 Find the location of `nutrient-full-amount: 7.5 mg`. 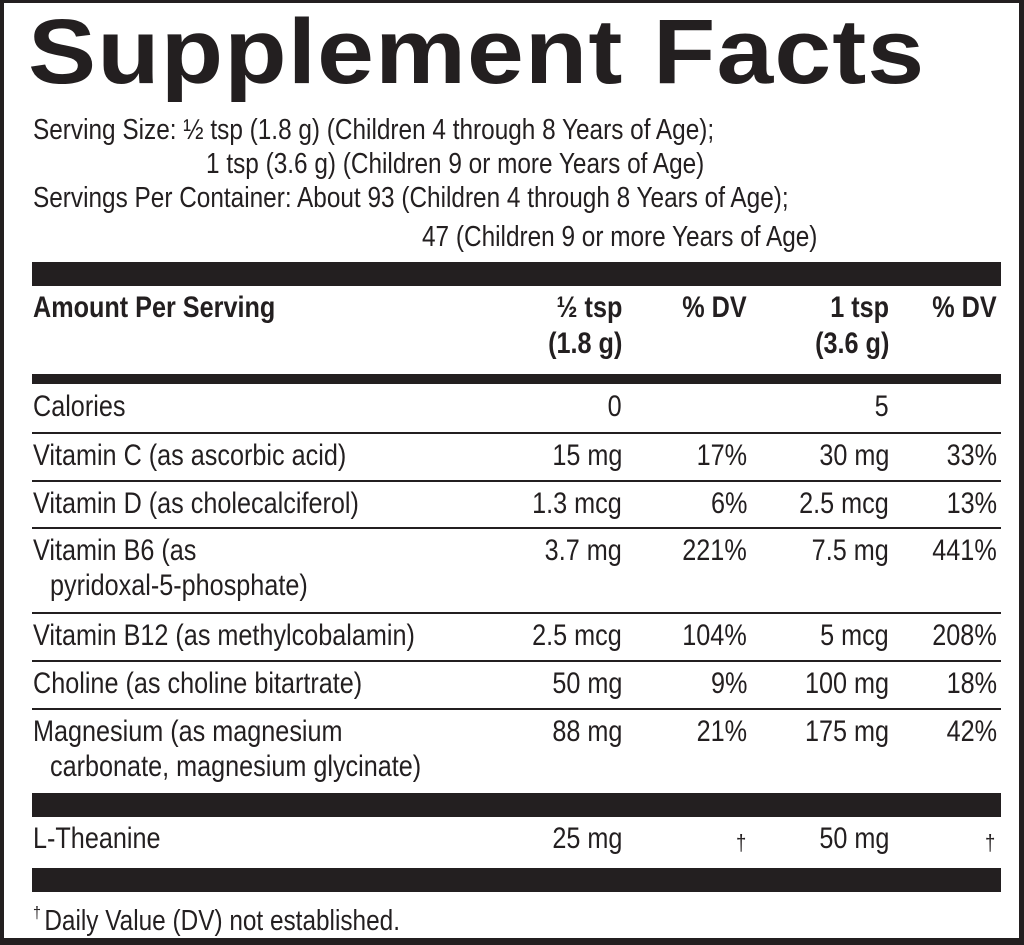

nutrient-full-amount: 7.5 mg is located at coordinates (850, 550).